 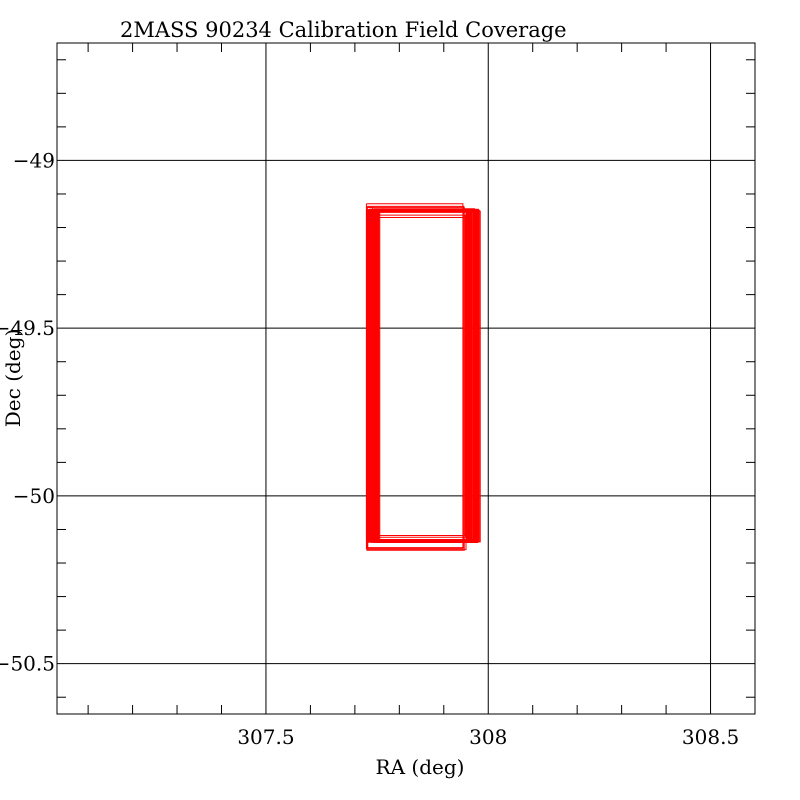 What do you see at coordinates (420, 767) in the screenshot?
I see `x-axis-label: RA (deg)` at bounding box center [420, 767].